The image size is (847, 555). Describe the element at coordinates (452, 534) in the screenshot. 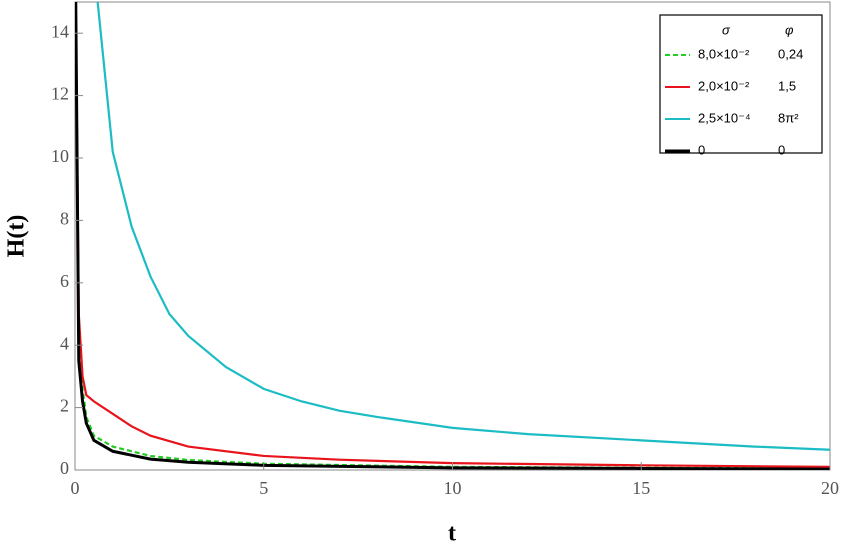

I see `x-axis-label: t` at that location.